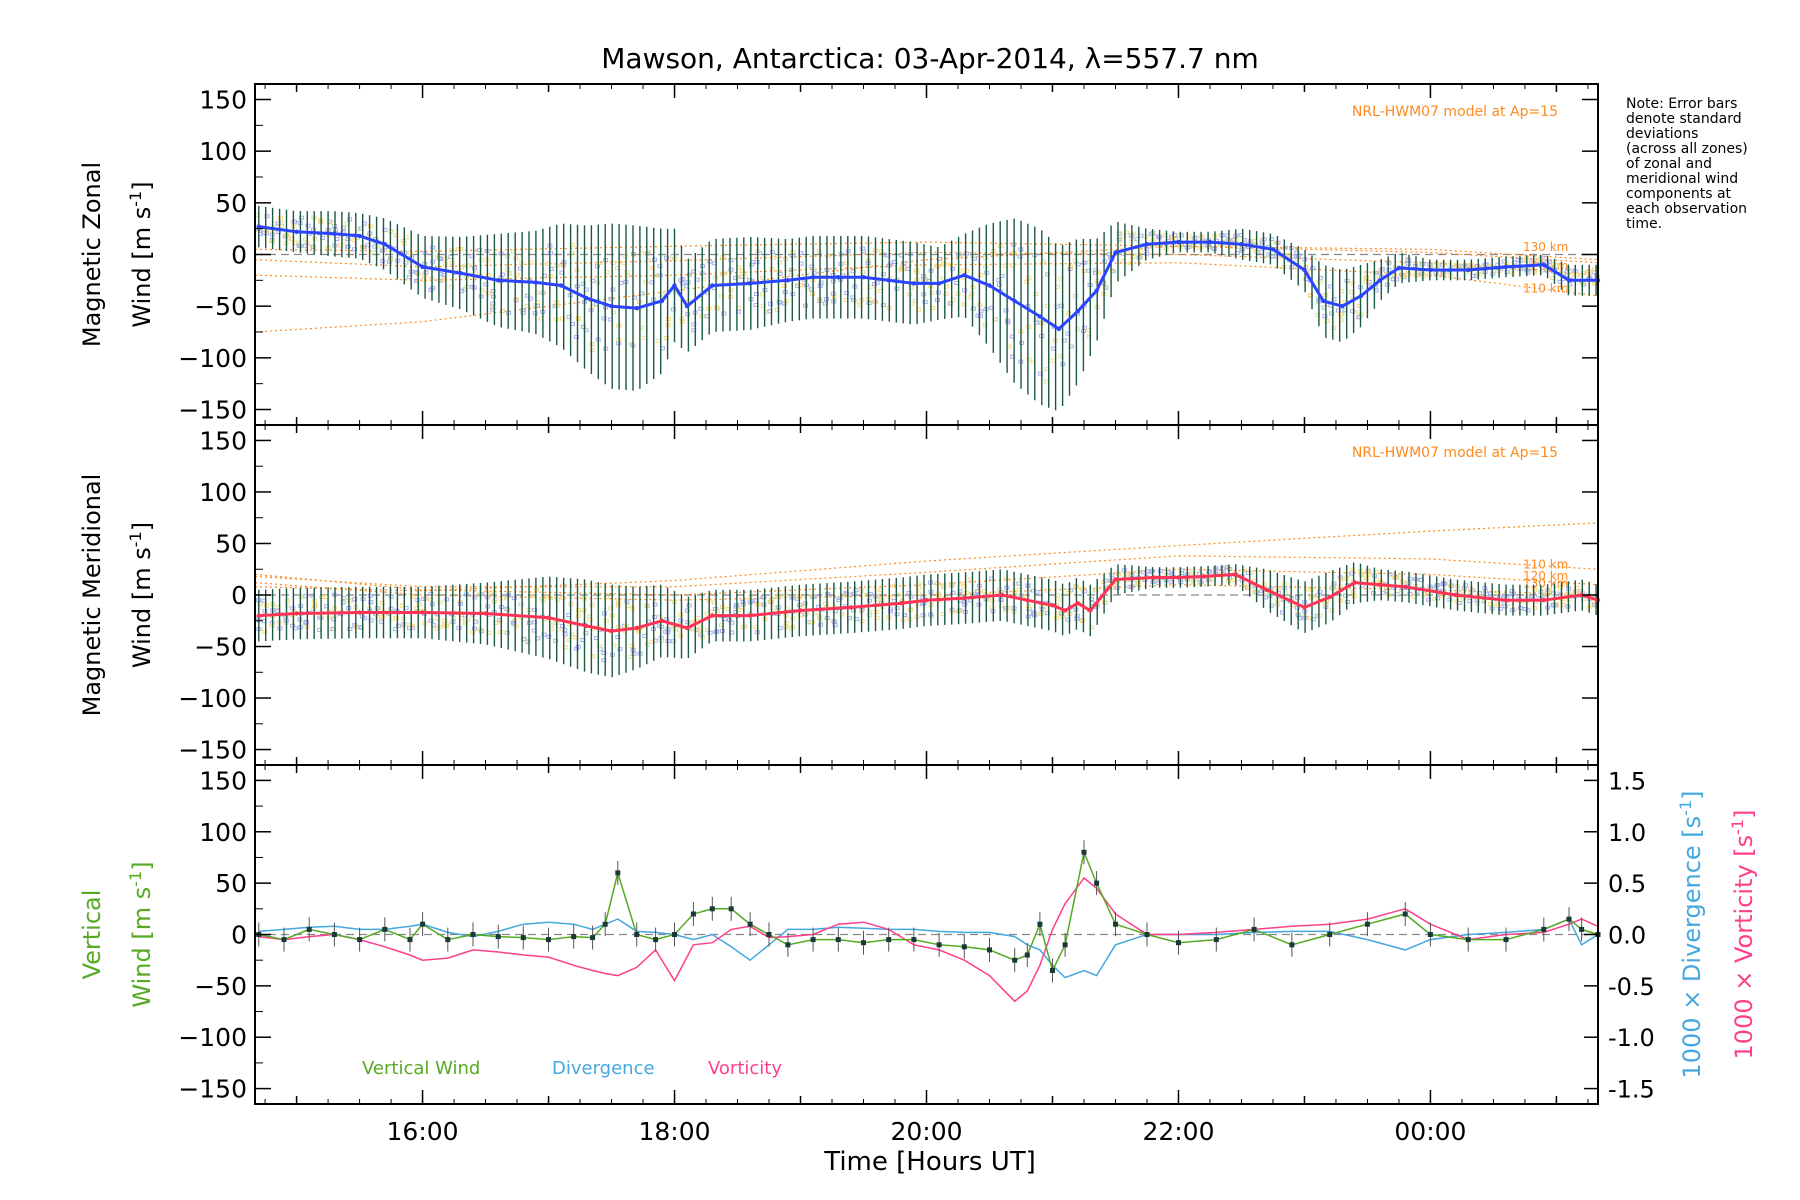 The image size is (1800, 1200). Describe the element at coordinates (1682, 179) in the screenshot. I see `note-line: meridional wind` at that location.